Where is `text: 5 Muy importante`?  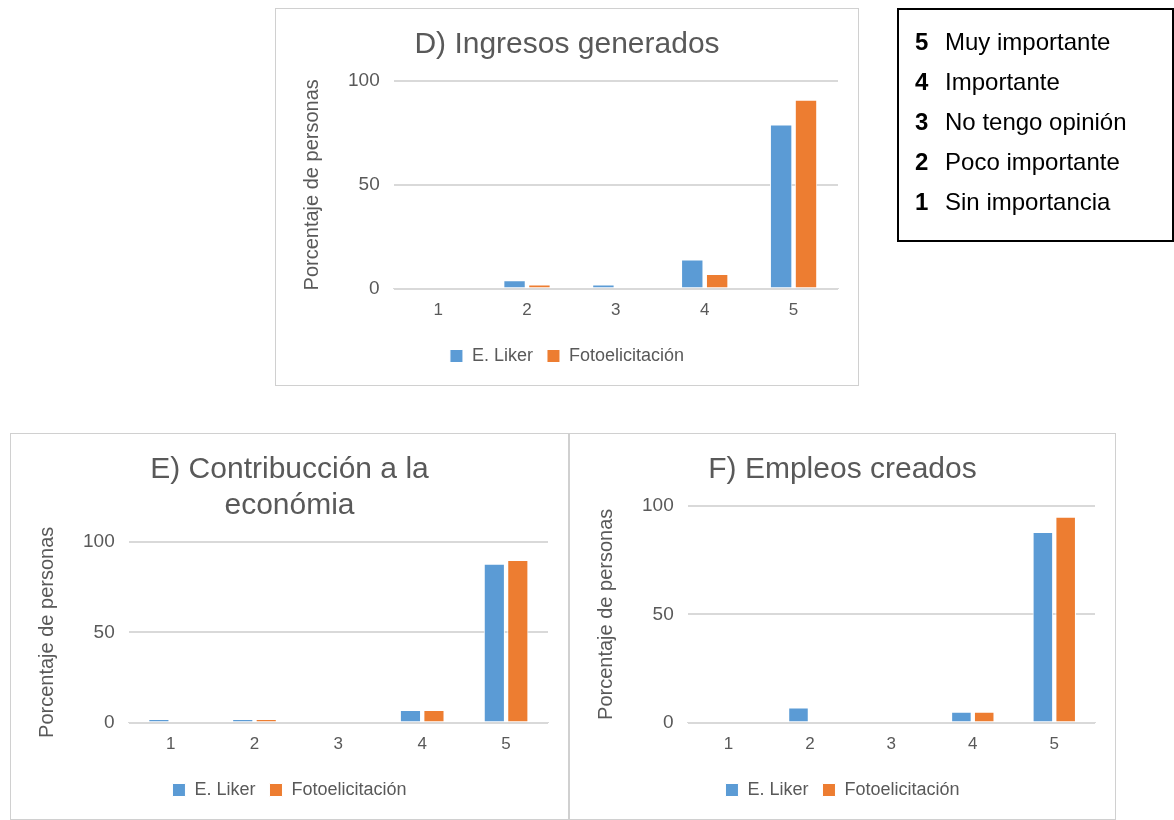
text: 5 Muy importante is located at coordinates (1013, 42).